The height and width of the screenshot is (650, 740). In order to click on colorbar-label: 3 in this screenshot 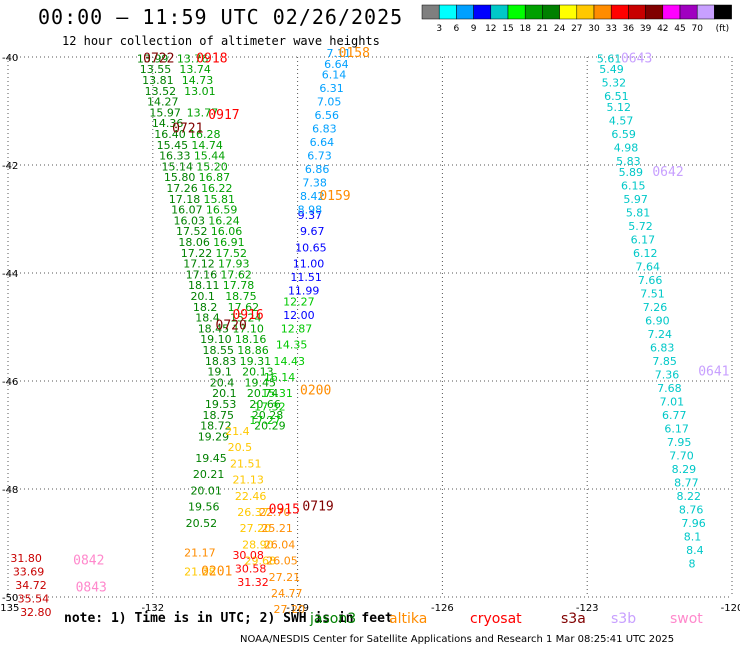, I will do `click(439, 29)`.